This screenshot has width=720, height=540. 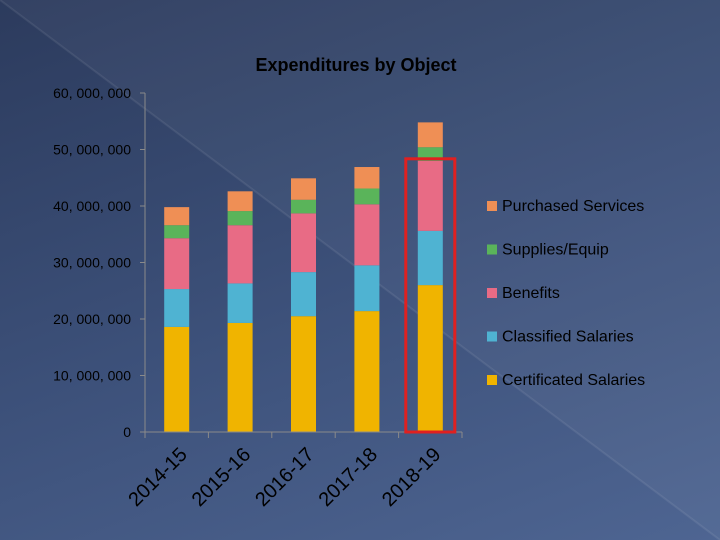 I want to click on chart-title: Expenditures by Object, so click(x=355, y=65).